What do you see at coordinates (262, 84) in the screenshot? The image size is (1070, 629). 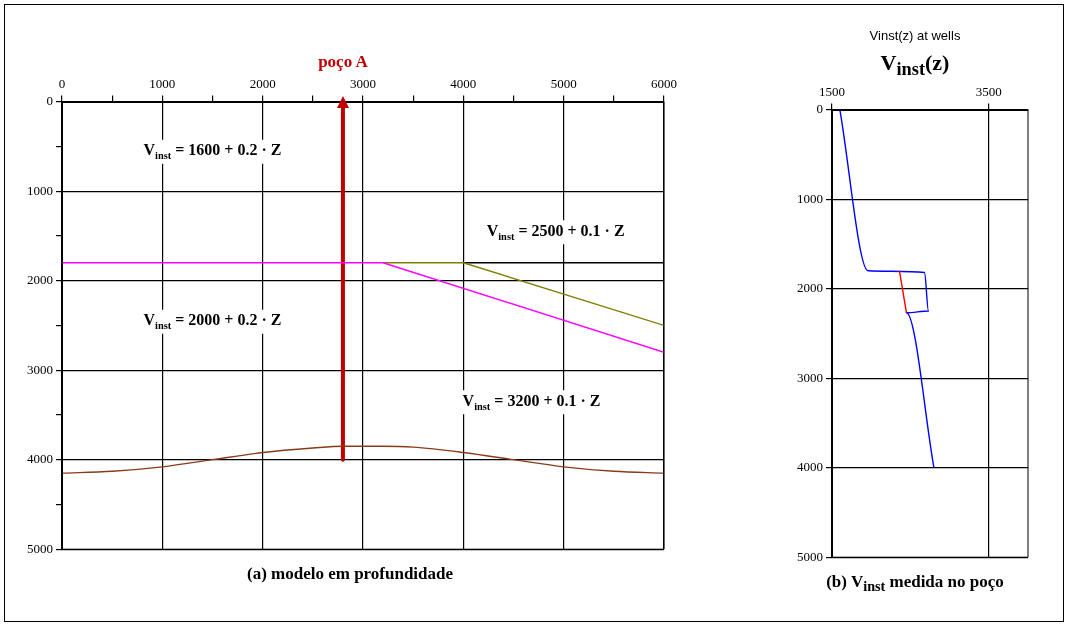 I see `x-tick-label: 2000` at bounding box center [262, 84].